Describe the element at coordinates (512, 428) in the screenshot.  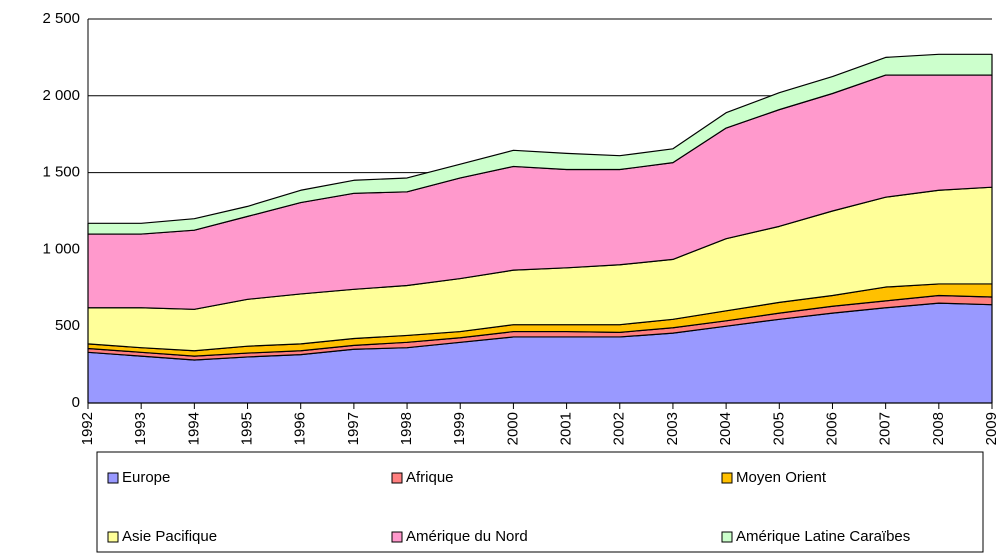
I see `x-tick-label: 2000` at that location.